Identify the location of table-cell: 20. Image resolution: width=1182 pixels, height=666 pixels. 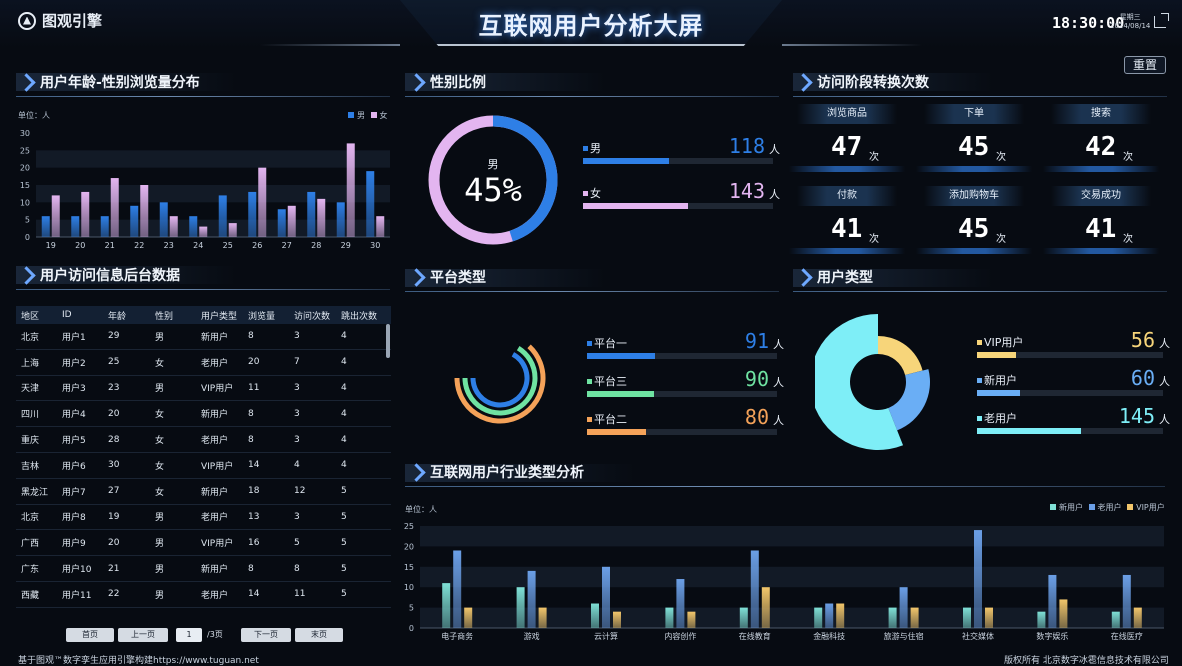
(114, 413).